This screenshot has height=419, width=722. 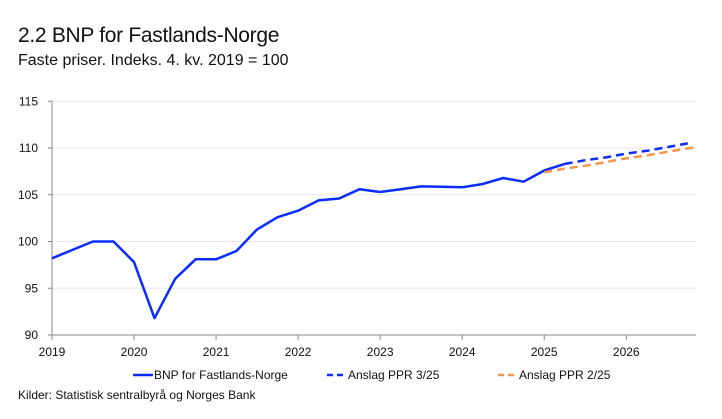 I want to click on x-tick-label: 2022, so click(x=298, y=352).